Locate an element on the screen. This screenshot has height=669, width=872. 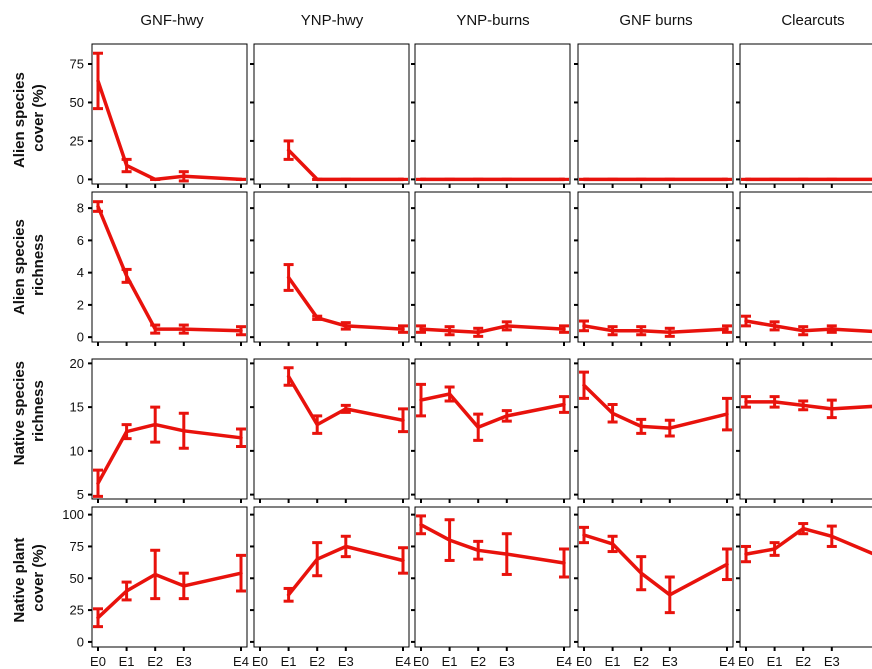
panel-gnf-burns-row3: E0 E1 E2 E3 E4 is located at coordinates (654, 587).